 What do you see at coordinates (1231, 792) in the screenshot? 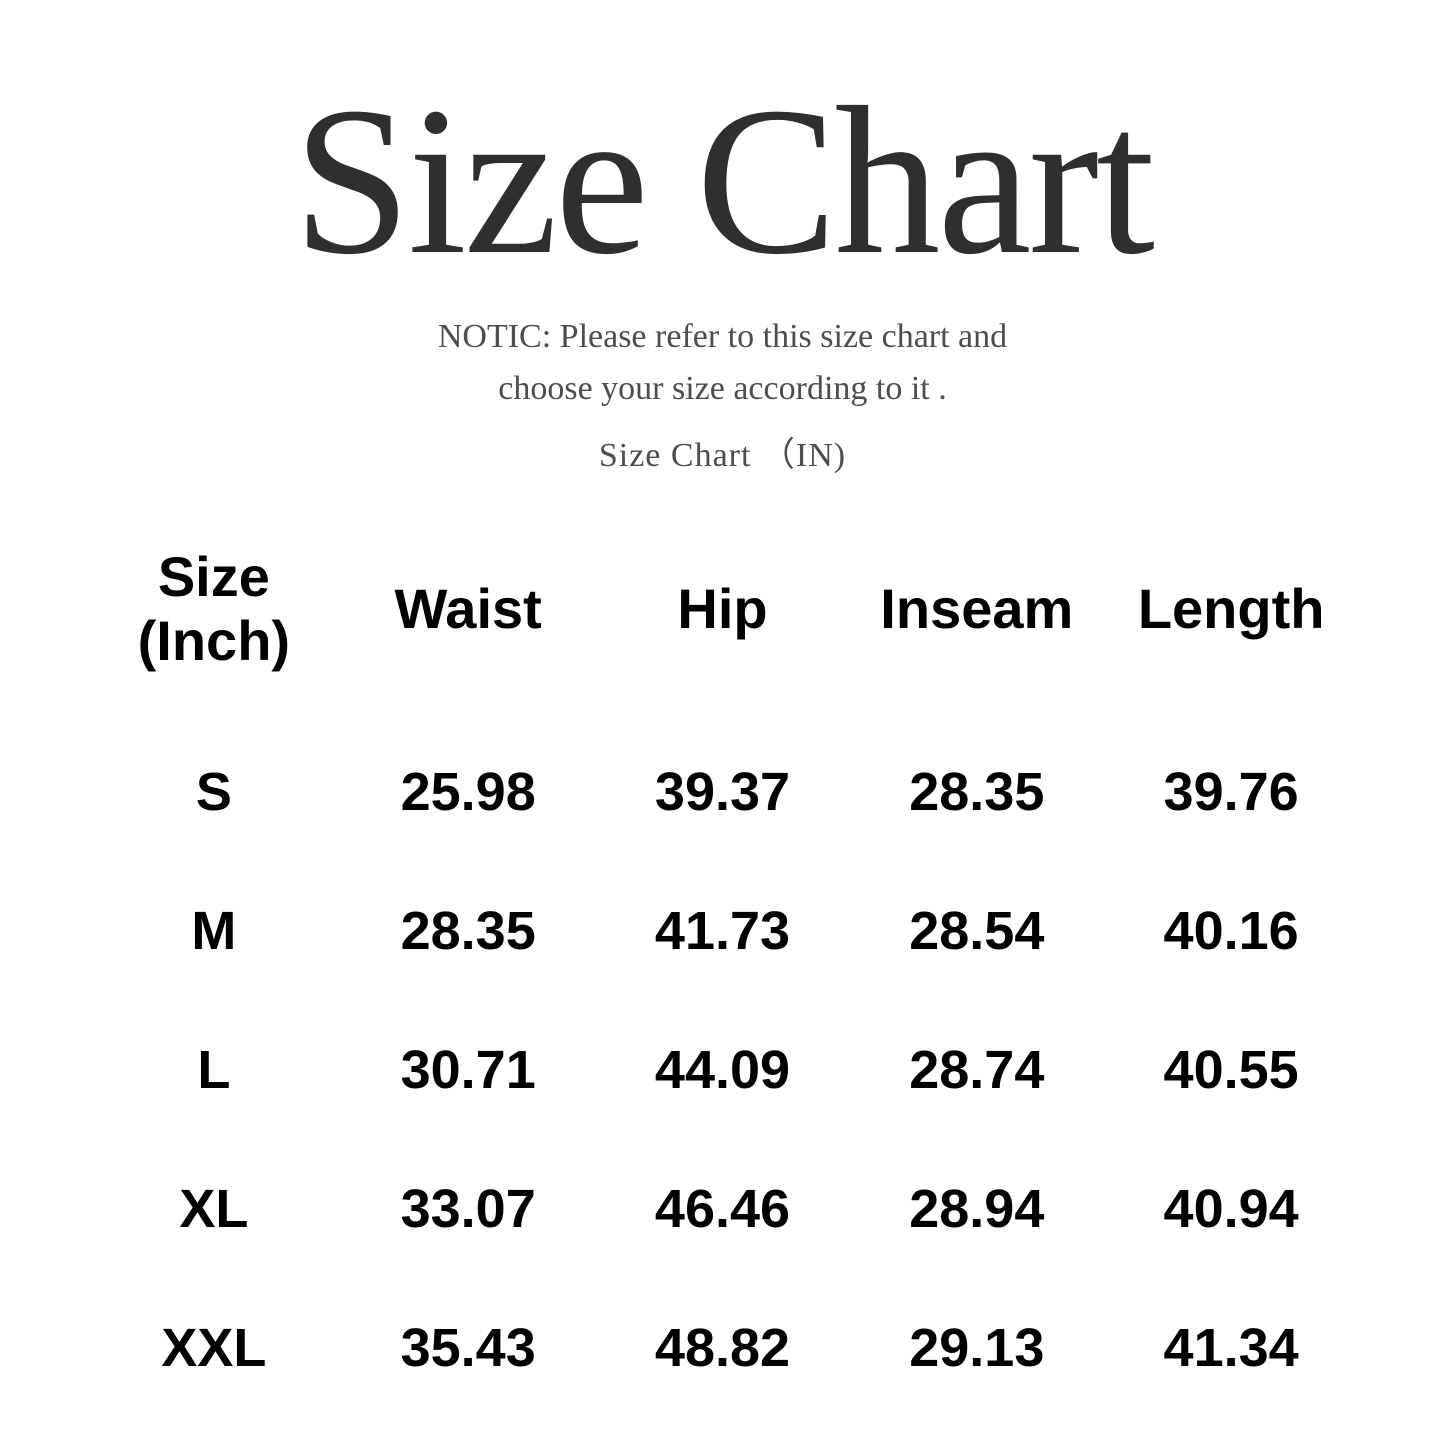
I see `cell-length: 39.76` at bounding box center [1231, 792].